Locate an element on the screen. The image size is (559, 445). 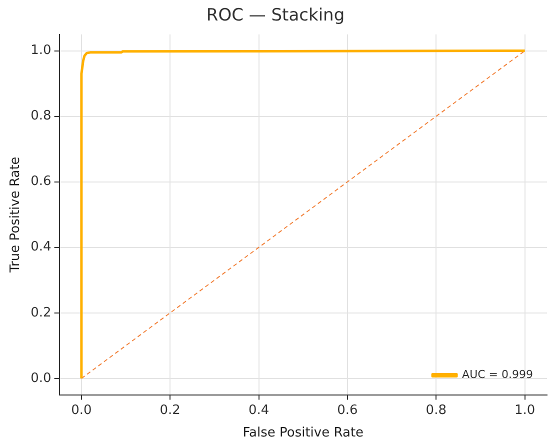
y-tick-label: 0.0 is located at coordinates (41, 378).